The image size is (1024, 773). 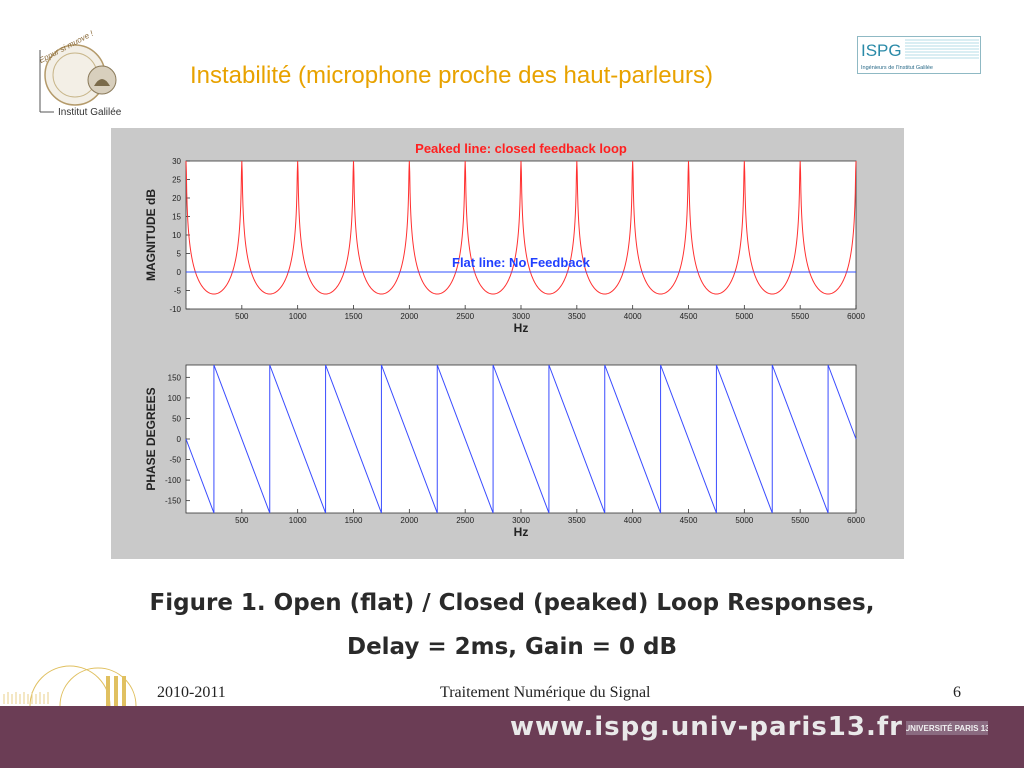 I want to click on magnitude-xtick-label: 500, so click(x=242, y=316).